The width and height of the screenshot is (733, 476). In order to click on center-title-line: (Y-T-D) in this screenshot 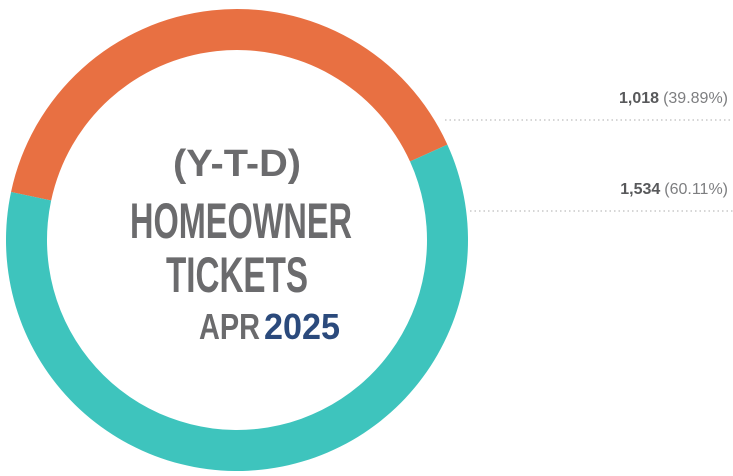, I will do `click(237, 164)`.